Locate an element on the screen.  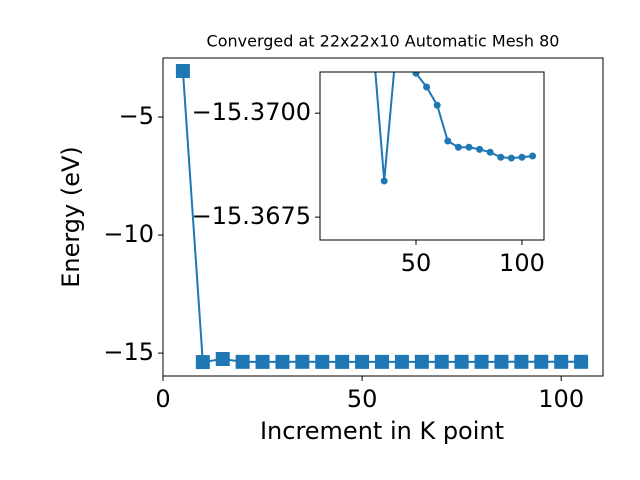
y-tick-label: −5 is located at coordinates (136, 116).